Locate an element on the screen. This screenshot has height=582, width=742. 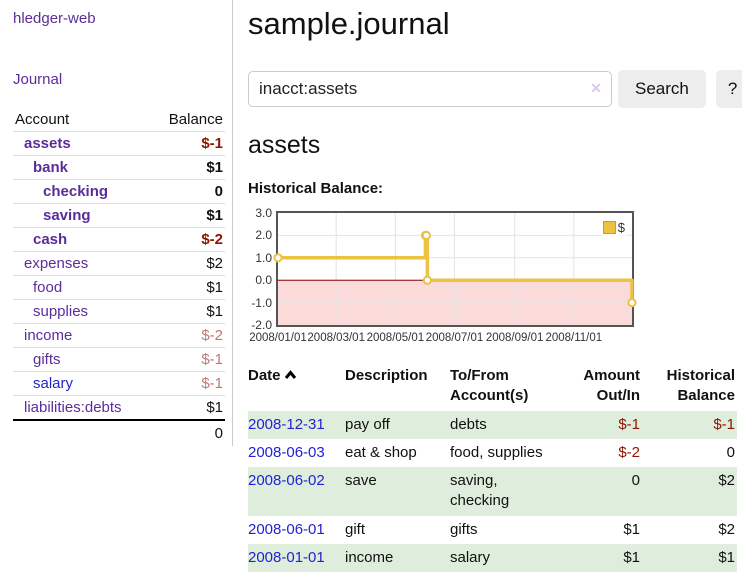
transaction-description: gift is located at coordinates (355, 529).